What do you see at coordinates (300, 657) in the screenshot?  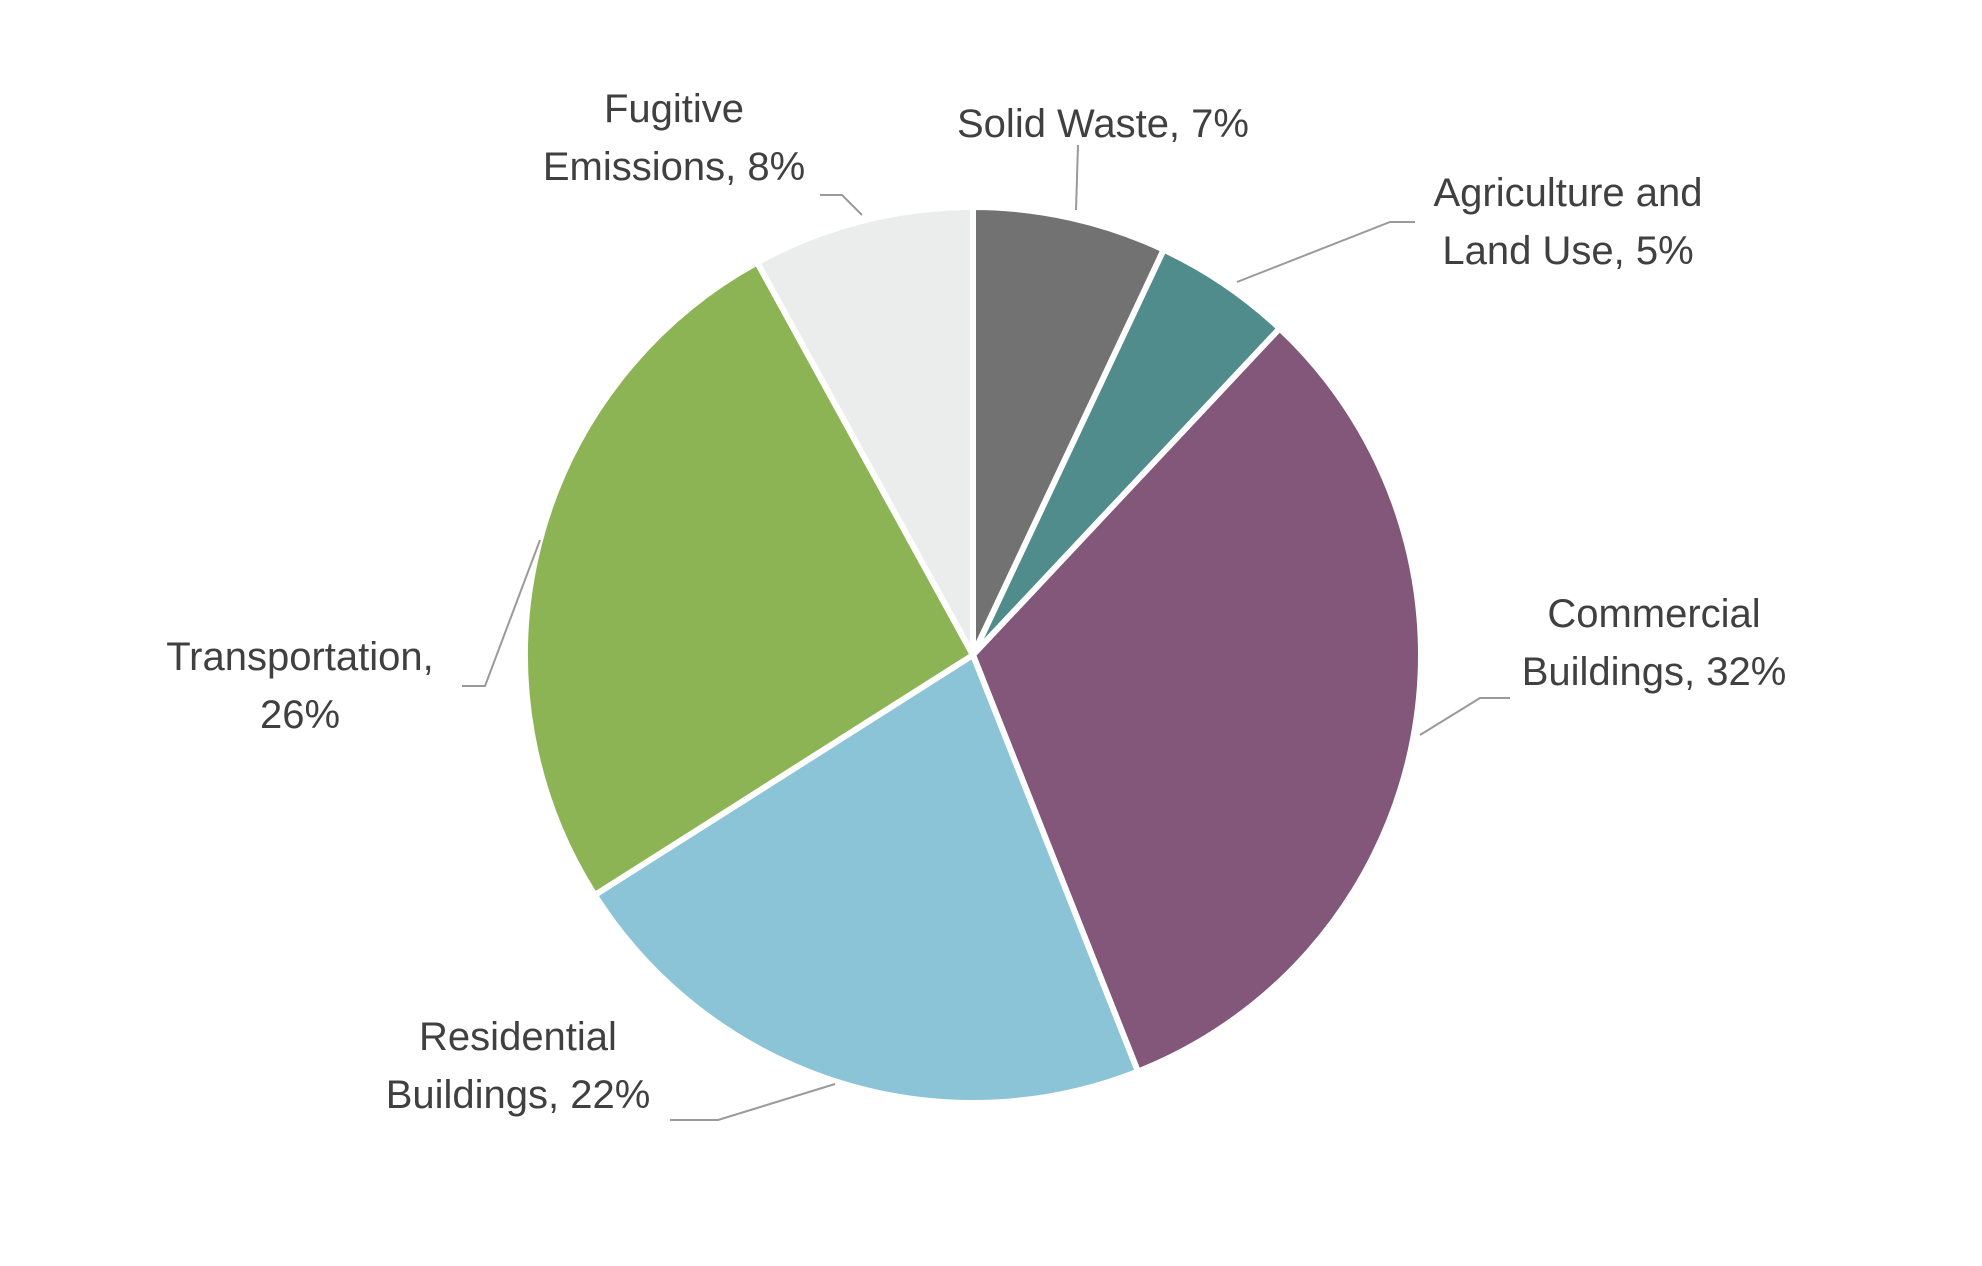 I see `data-label-line: Transportation,` at bounding box center [300, 657].